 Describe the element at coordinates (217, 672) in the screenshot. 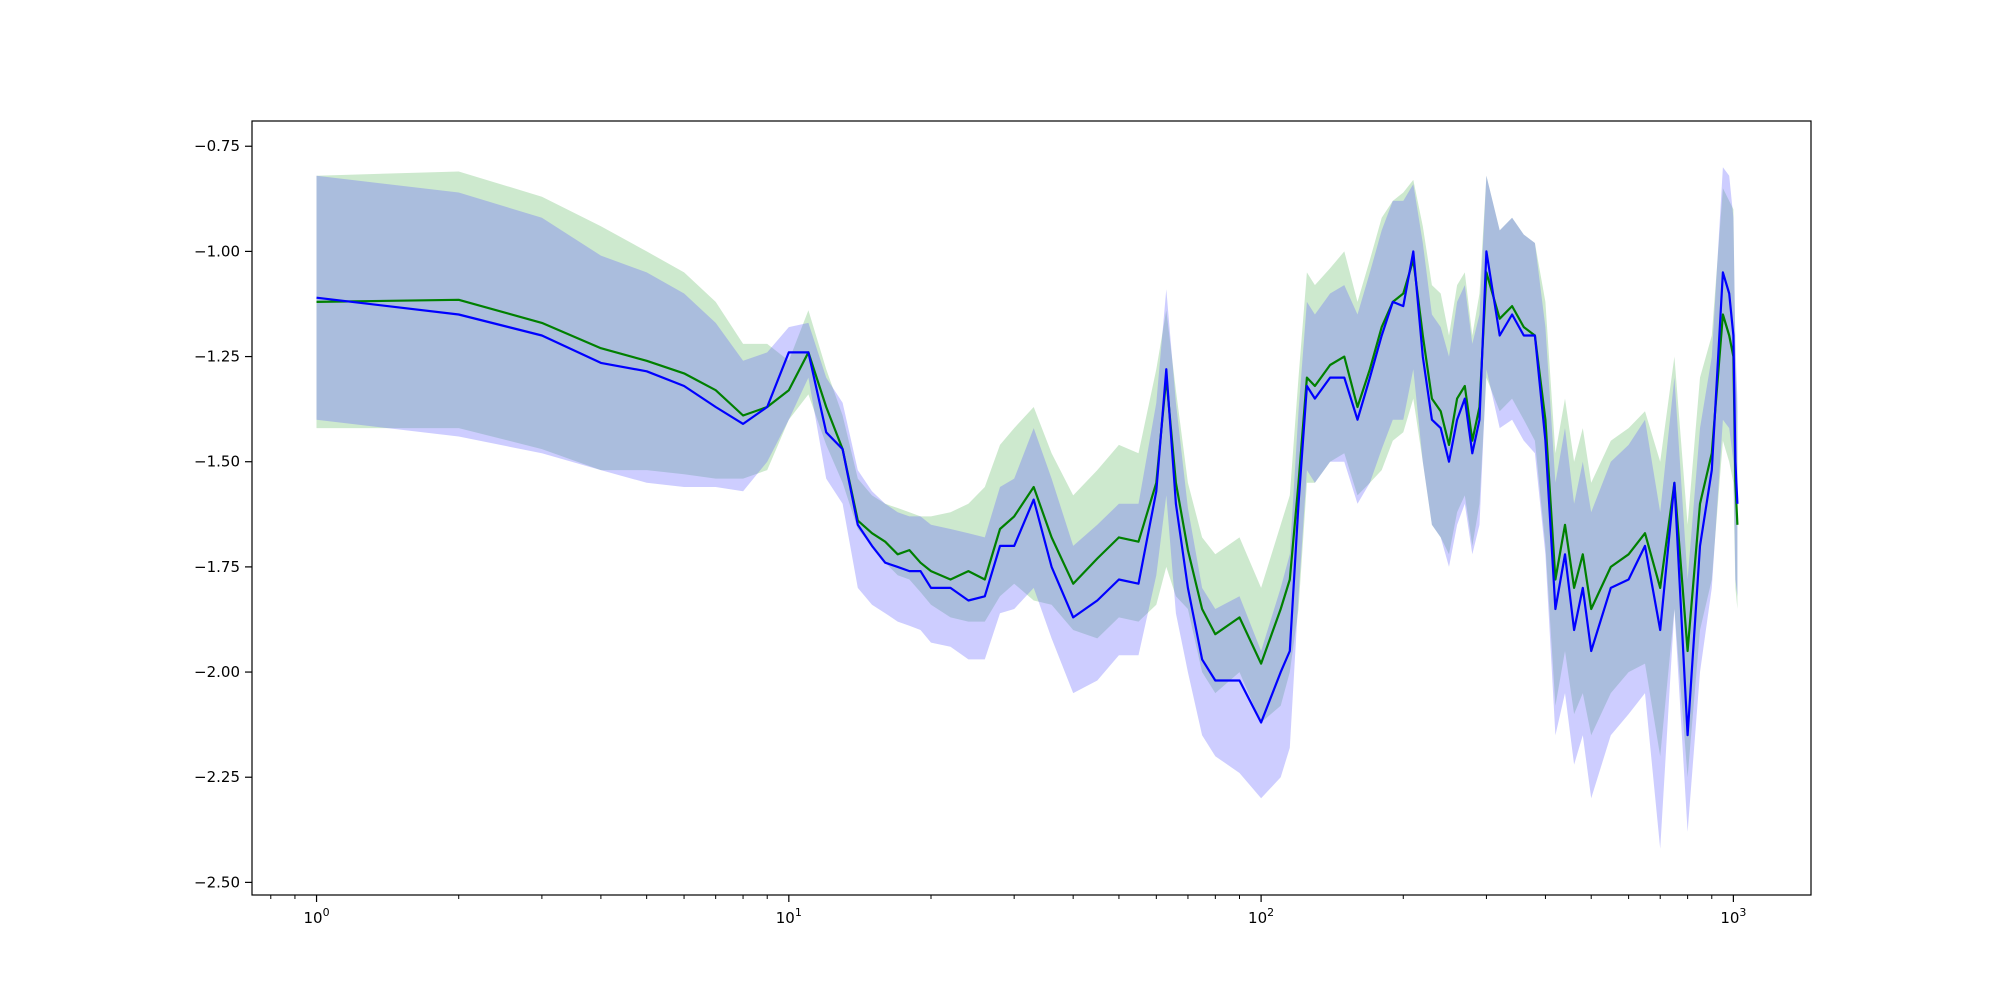

I see `y-tick-label: −2.00` at that location.